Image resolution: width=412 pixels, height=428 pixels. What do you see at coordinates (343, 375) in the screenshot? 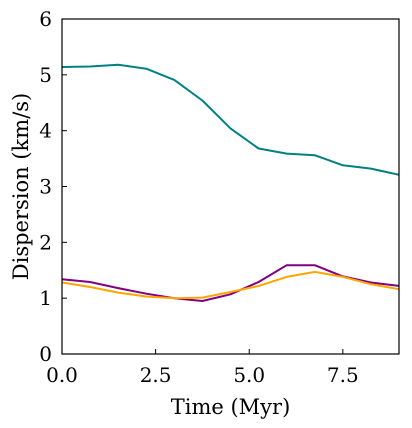
I see `x-tick-label: 7.5` at bounding box center [343, 375].